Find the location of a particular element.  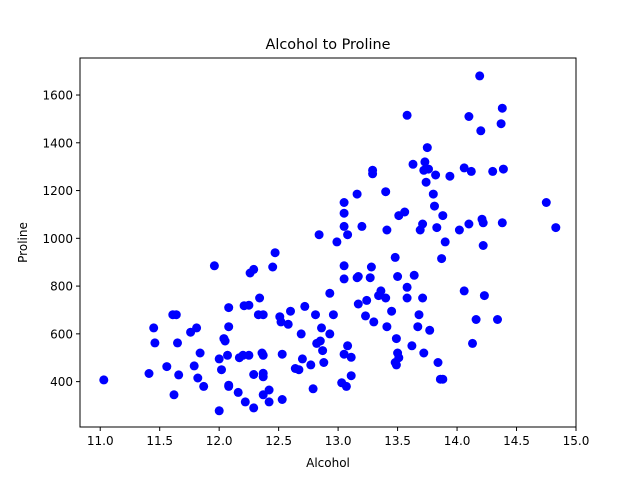

y-tick-label: 600 is located at coordinates (61, 334).